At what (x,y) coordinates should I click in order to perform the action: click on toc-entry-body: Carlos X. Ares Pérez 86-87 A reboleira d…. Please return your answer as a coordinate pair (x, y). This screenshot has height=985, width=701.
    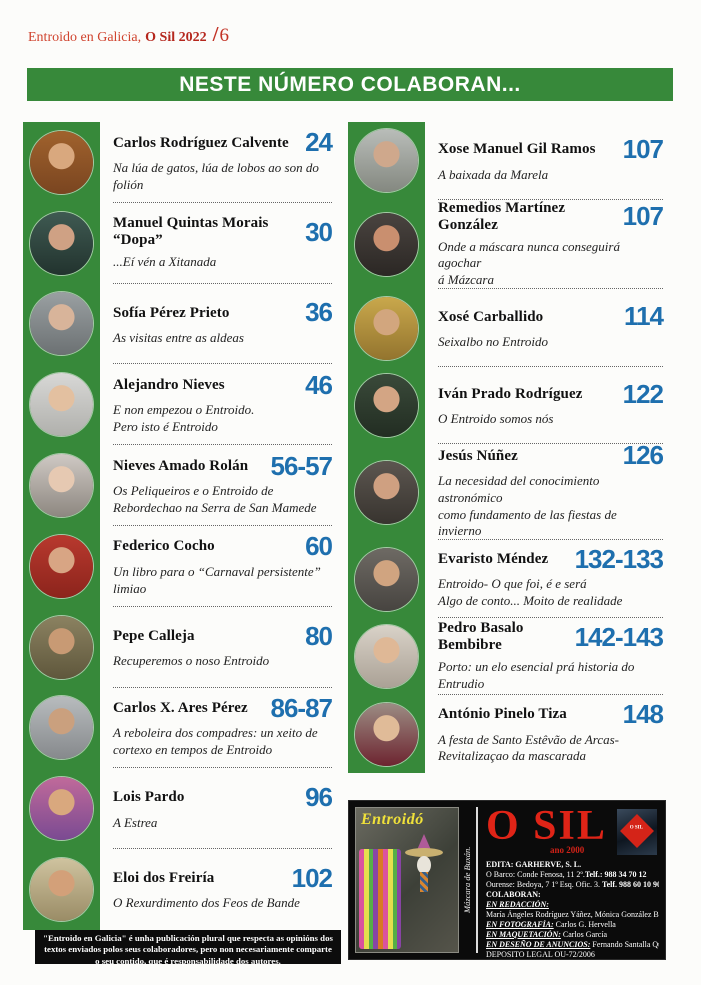
    Looking at the image, I should click on (217, 725).